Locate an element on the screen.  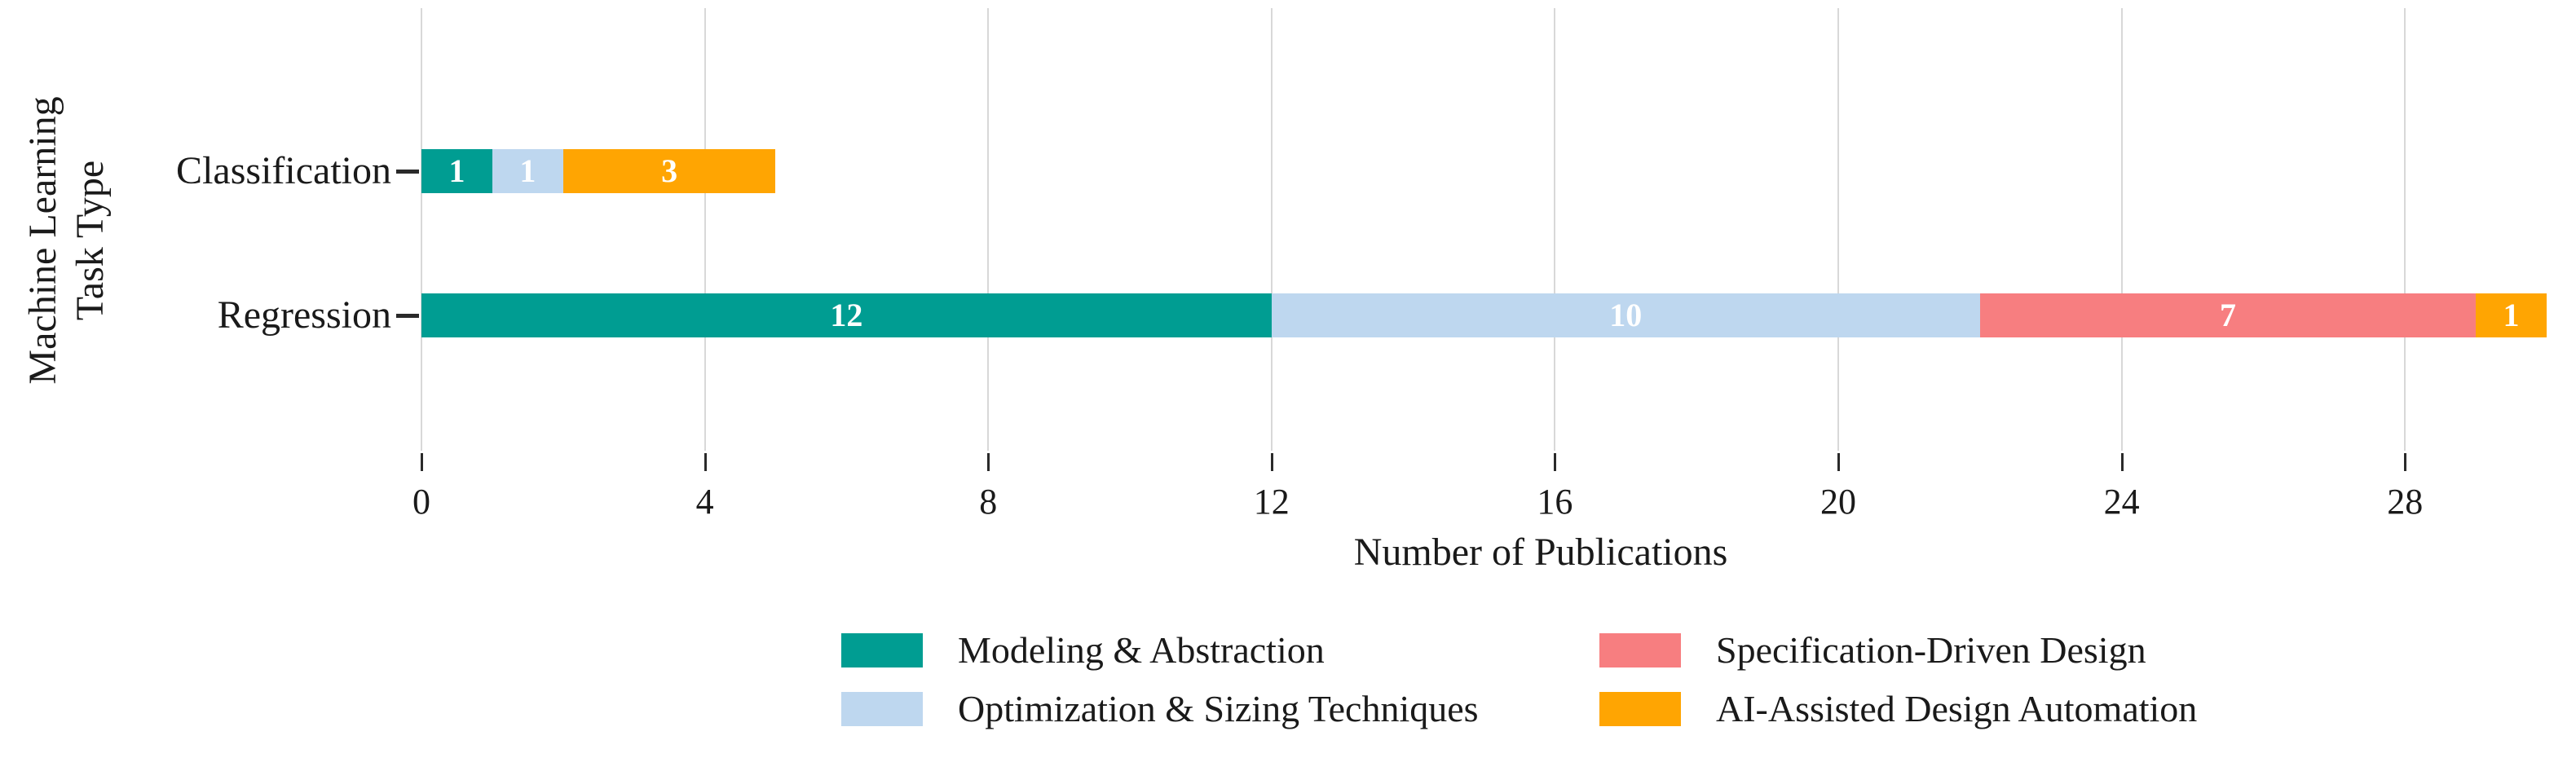
x-tick-label-20: 20 is located at coordinates (1838, 502).